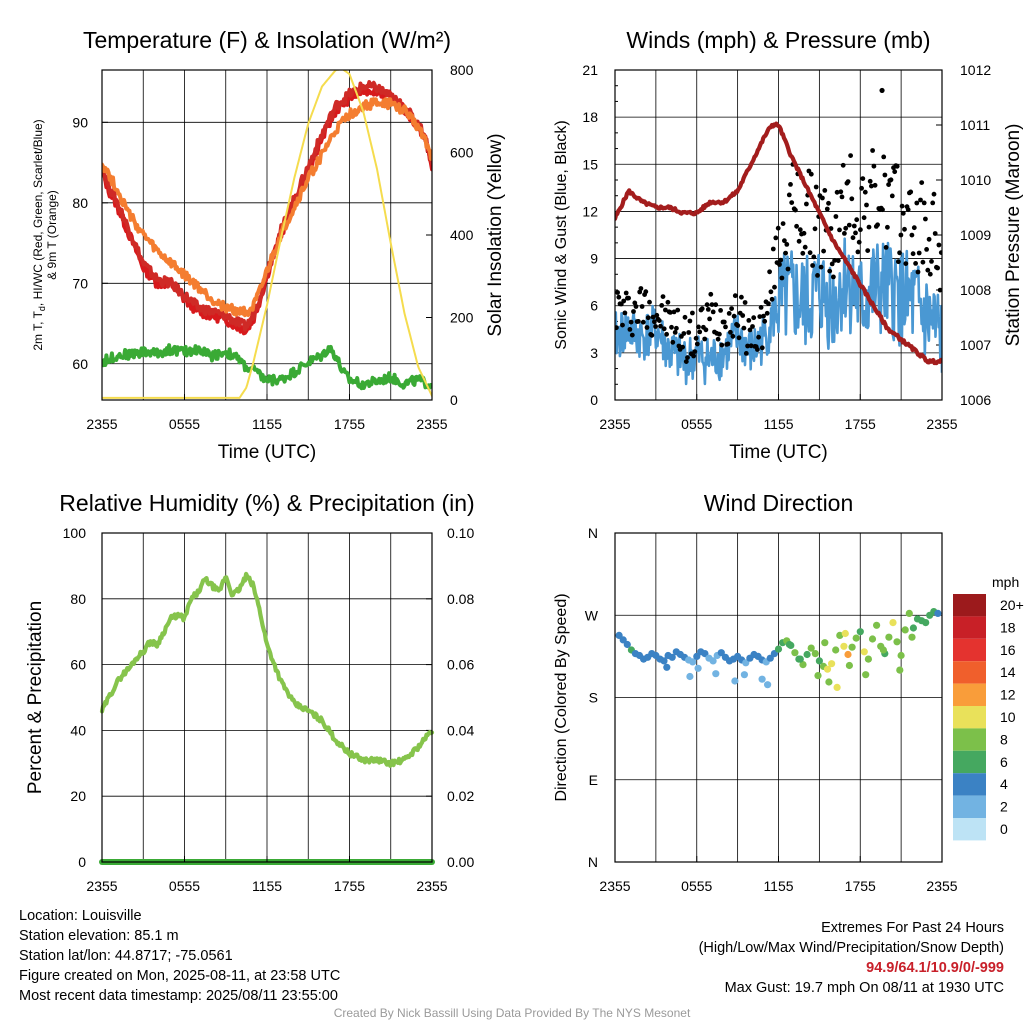 This screenshot has width=1024, height=1024. What do you see at coordinates (460, 533) in the screenshot?
I see `y2-tick-label: 0.10` at bounding box center [460, 533].